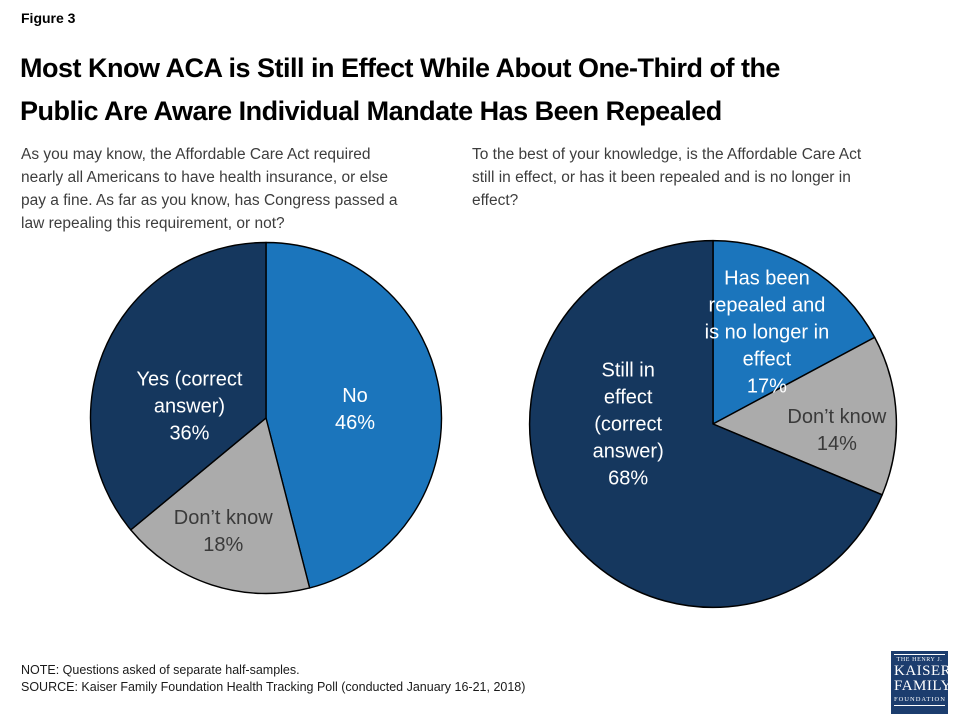 The image size is (960, 720). What do you see at coordinates (923, 686) in the screenshot?
I see `kff-logo-line3: FAMILY` at bounding box center [923, 686].